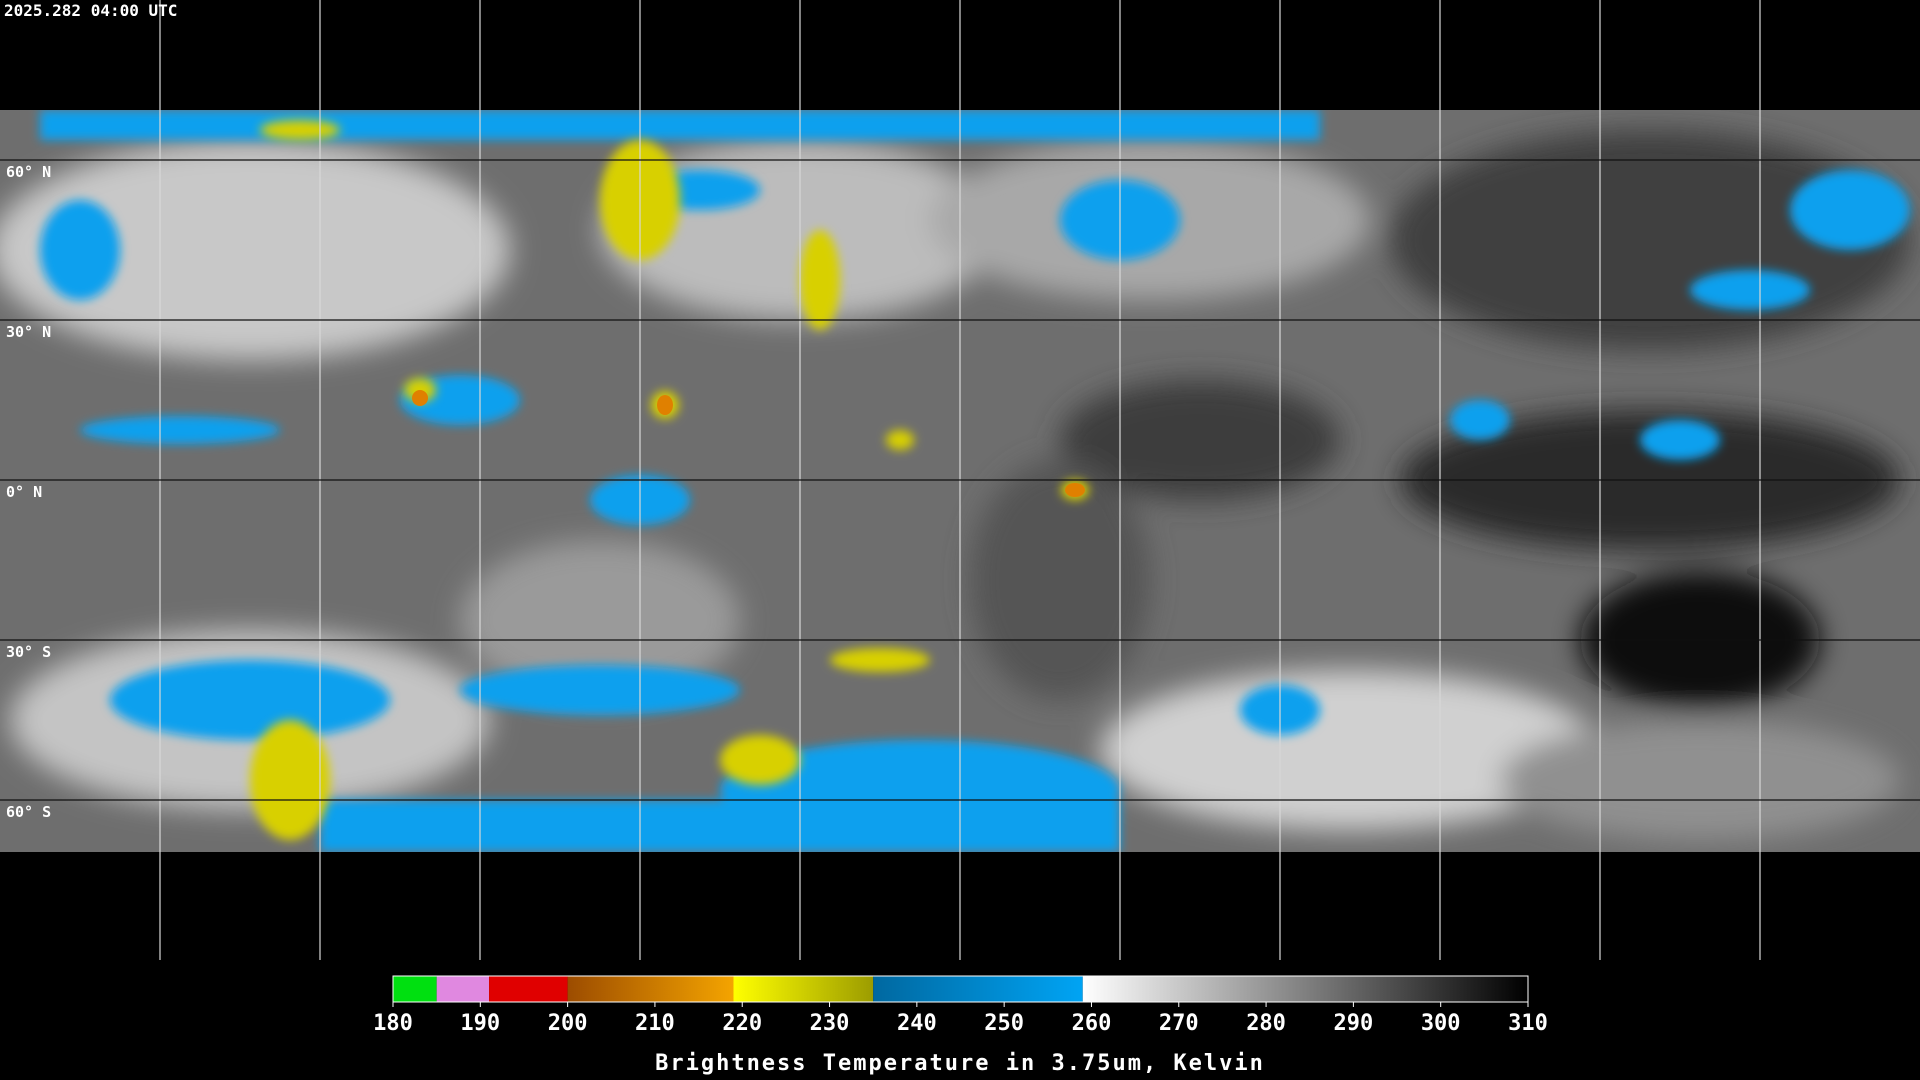 The image size is (1920, 1080). What do you see at coordinates (917, 1023) in the screenshot?
I see `colorbar-tick-label: 240` at bounding box center [917, 1023].